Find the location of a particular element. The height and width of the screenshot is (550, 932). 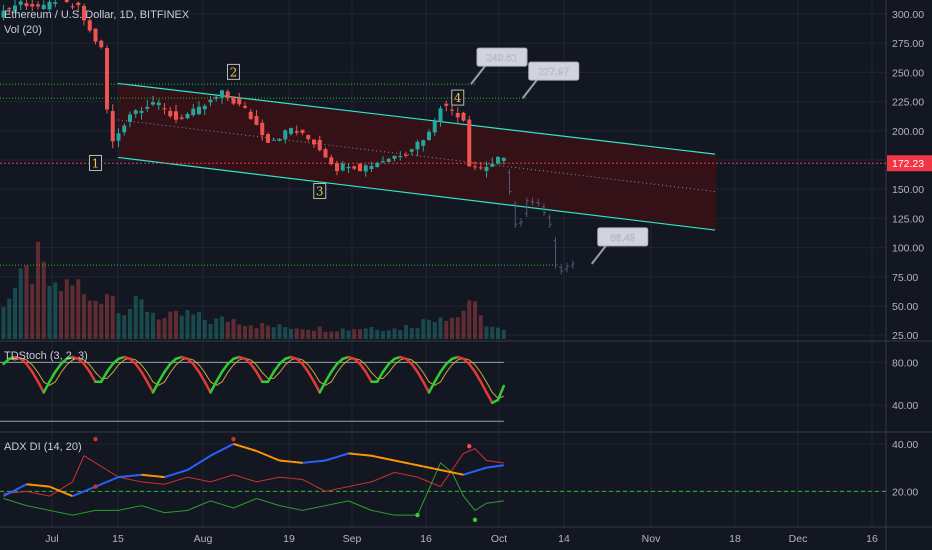

wave-label: 4 is located at coordinates (458, 98).